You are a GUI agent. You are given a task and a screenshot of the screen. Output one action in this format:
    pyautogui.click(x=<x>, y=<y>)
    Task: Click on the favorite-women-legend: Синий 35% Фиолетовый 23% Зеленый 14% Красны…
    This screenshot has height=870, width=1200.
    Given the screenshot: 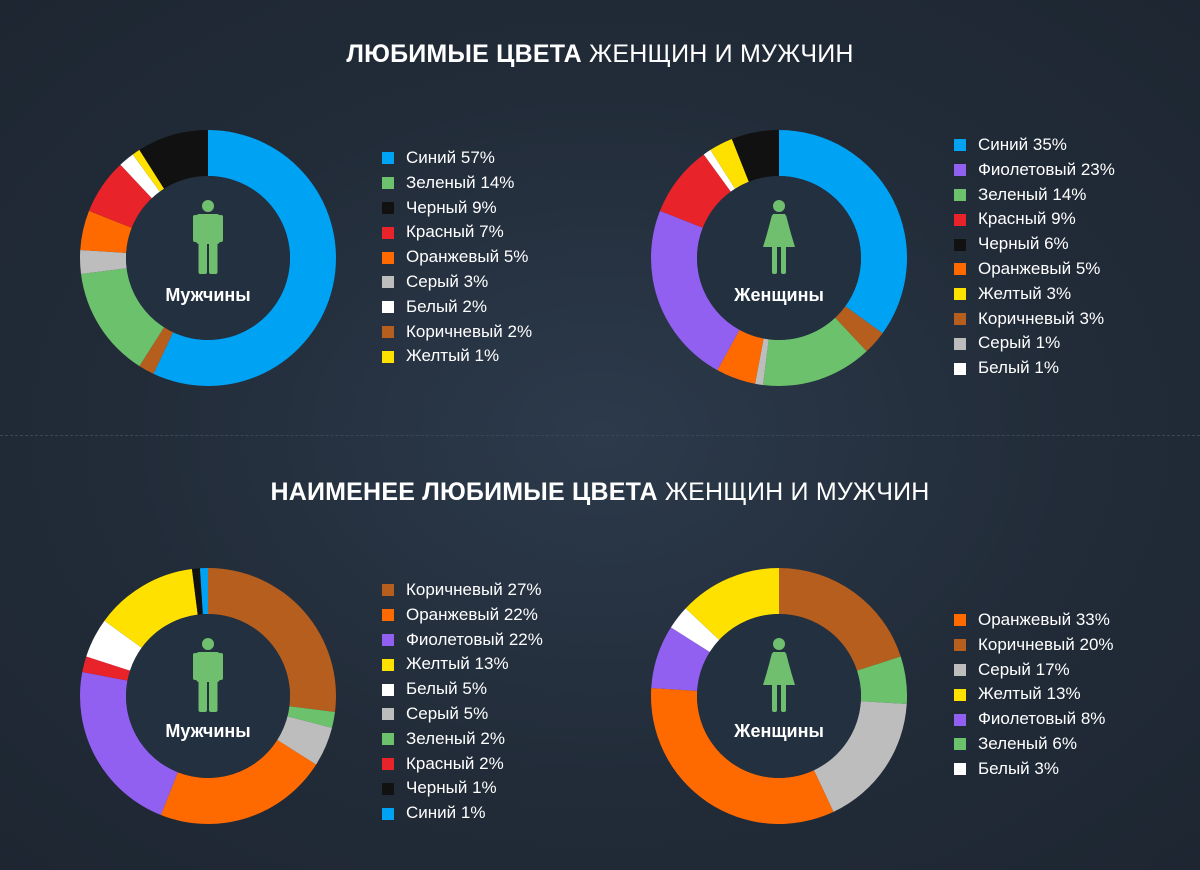 What is the action you would take?
    pyautogui.click(x=1034, y=257)
    